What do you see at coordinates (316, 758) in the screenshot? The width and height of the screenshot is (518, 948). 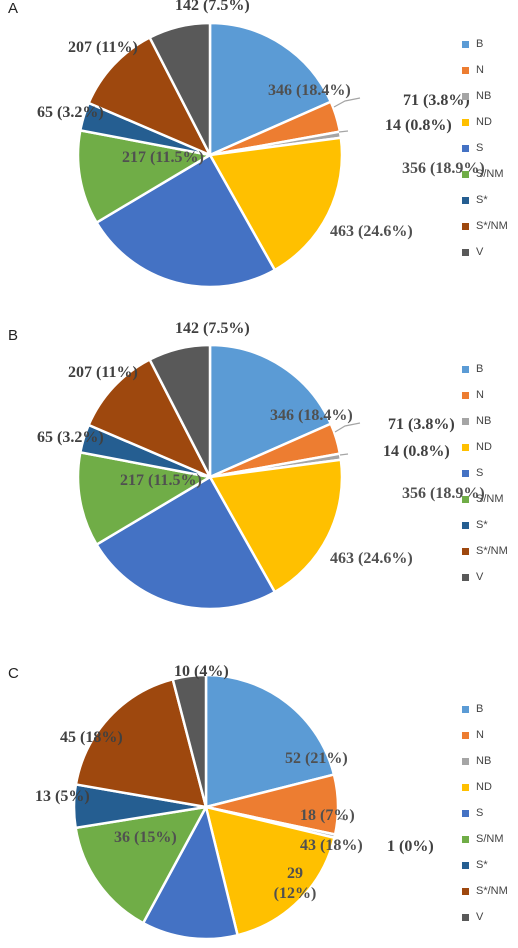 I see `data-label: 52 (21%)` at bounding box center [316, 758].